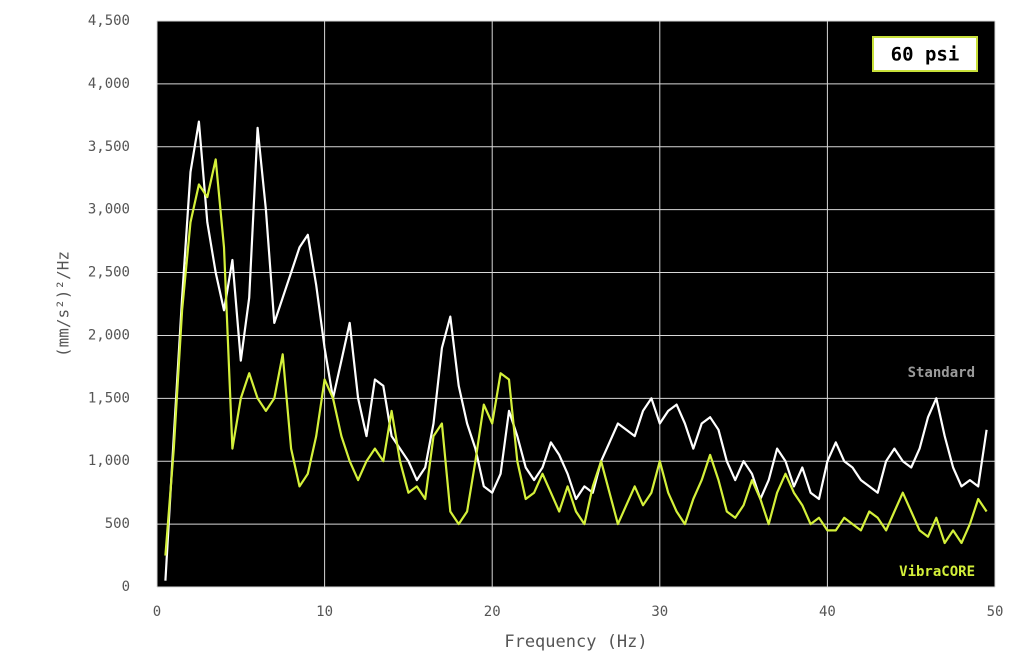  Describe the element at coordinates (827, 612) in the screenshot. I see `x-tick-label: 40` at that location.